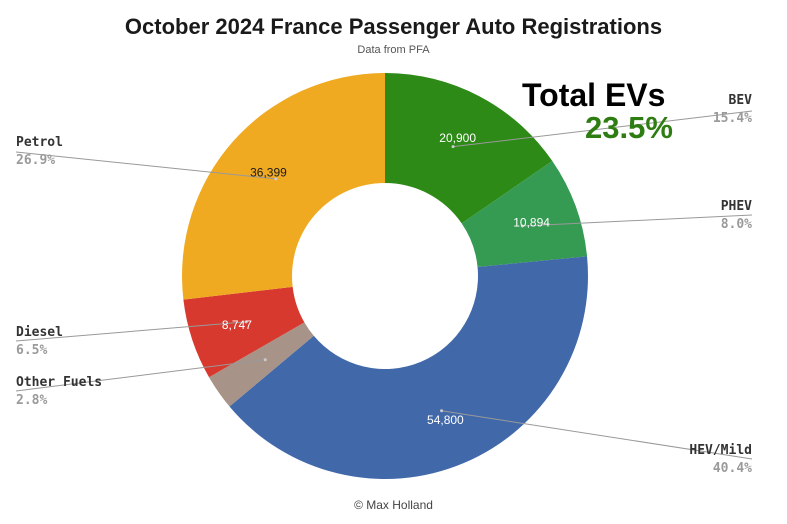 This screenshot has width=787, height=524. What do you see at coordinates (35, 160) in the screenshot?
I see `percent-label-petrol: 26.9%` at bounding box center [35, 160].